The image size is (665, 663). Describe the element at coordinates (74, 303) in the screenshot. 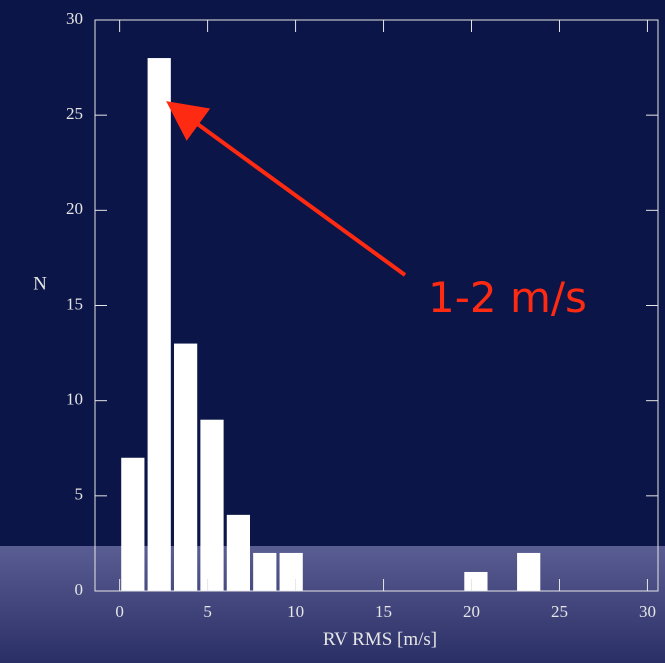

I see `y-tick-label: 15` at that location.